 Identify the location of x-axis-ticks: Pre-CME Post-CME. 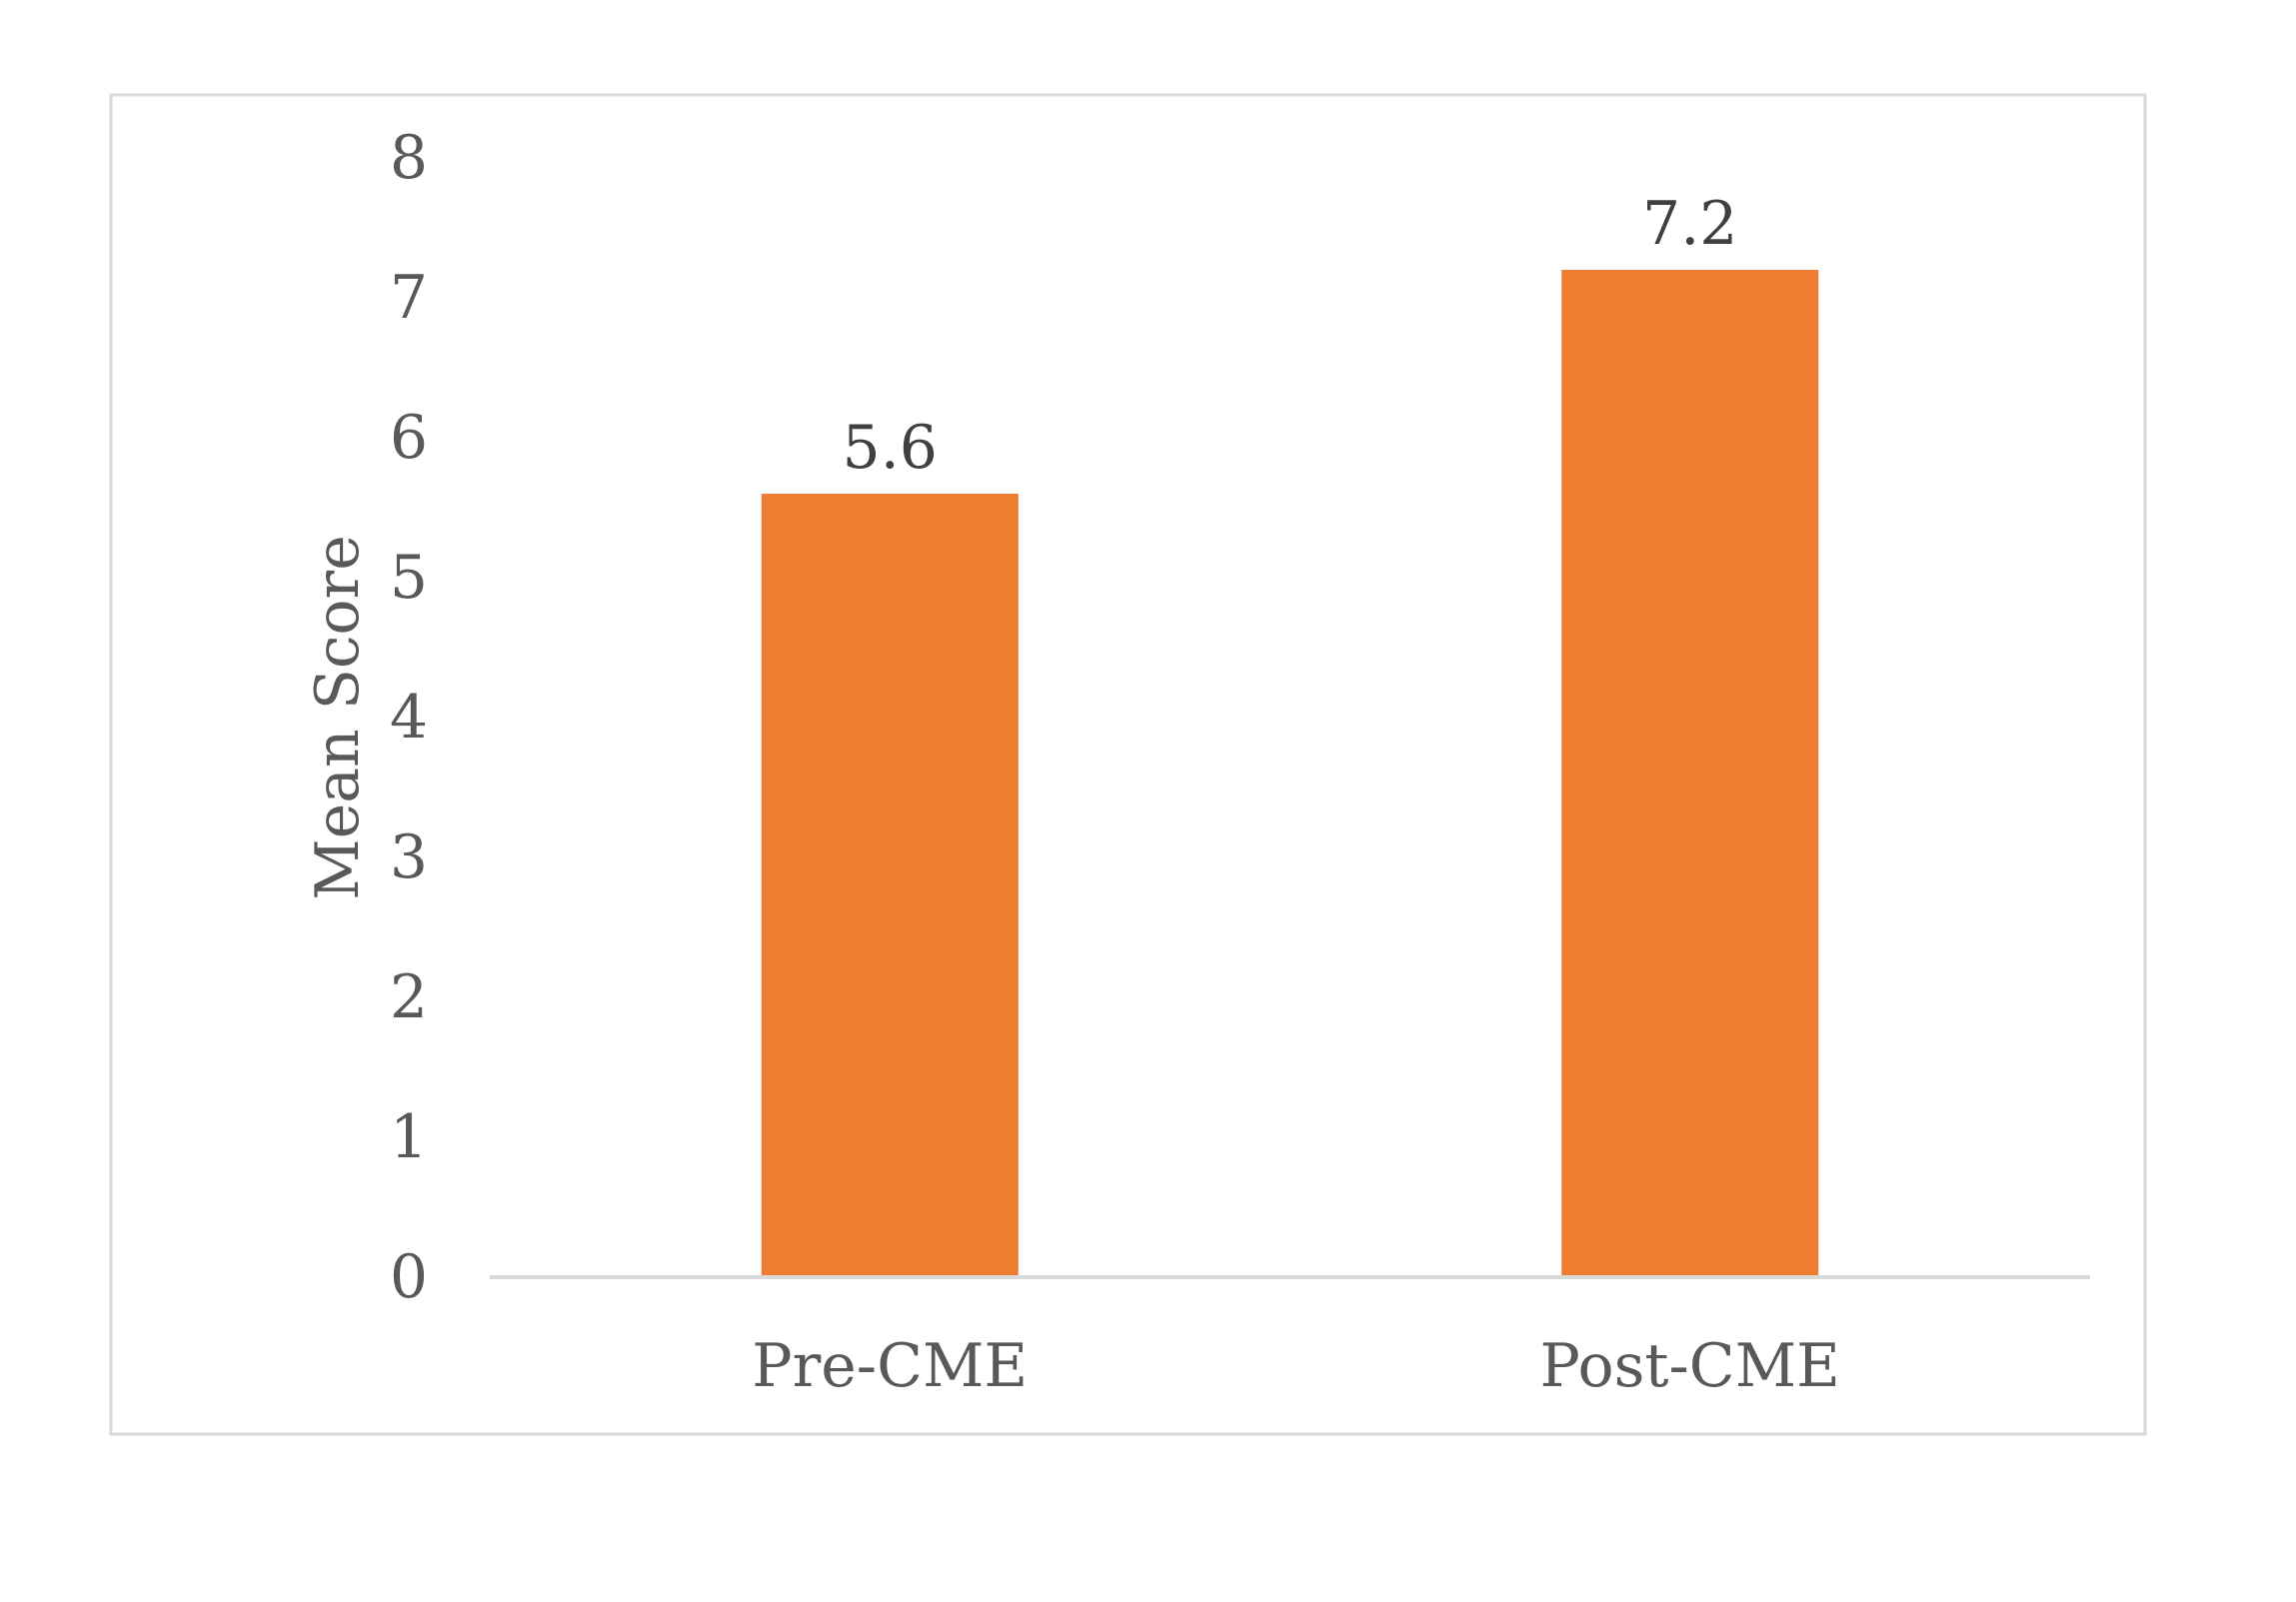
(1296, 1366).